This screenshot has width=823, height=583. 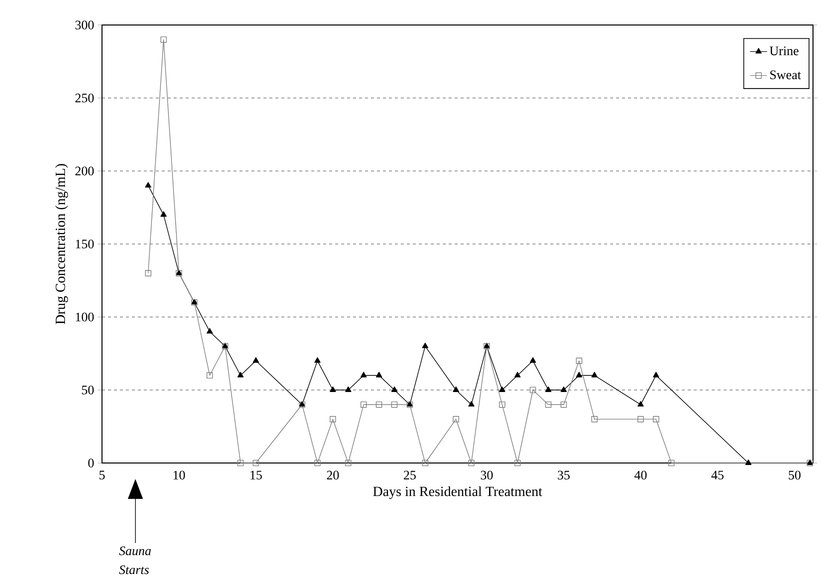 I want to click on x-tick-label: 10, so click(x=179, y=475).